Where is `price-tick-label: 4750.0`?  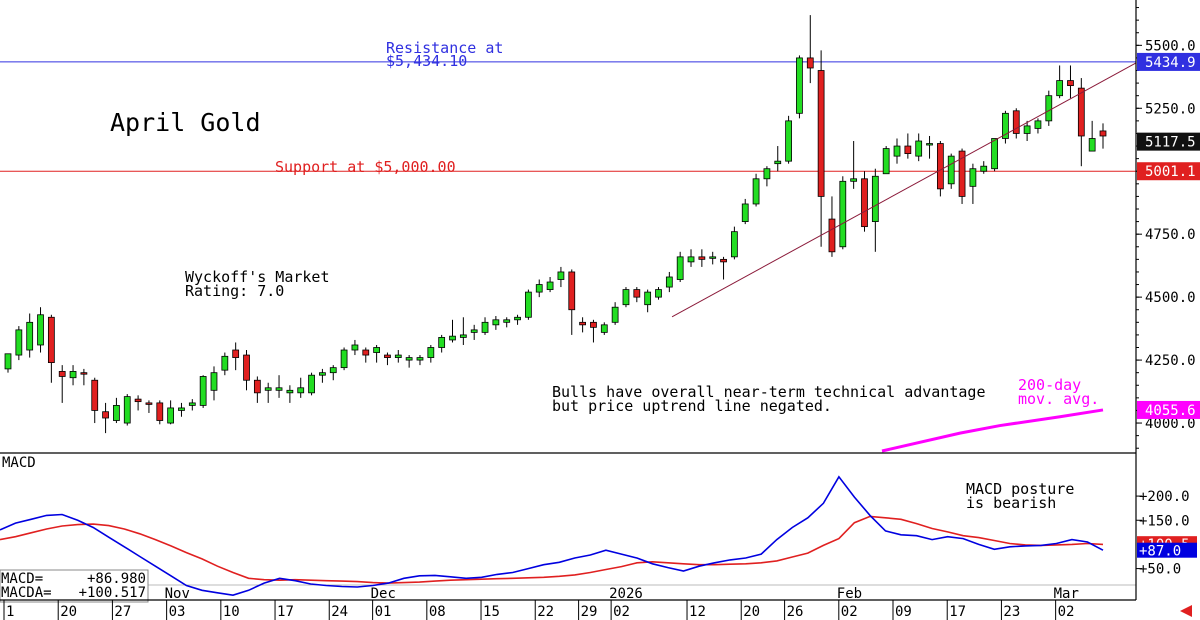 price-tick-label: 4750.0 is located at coordinates (1170, 235).